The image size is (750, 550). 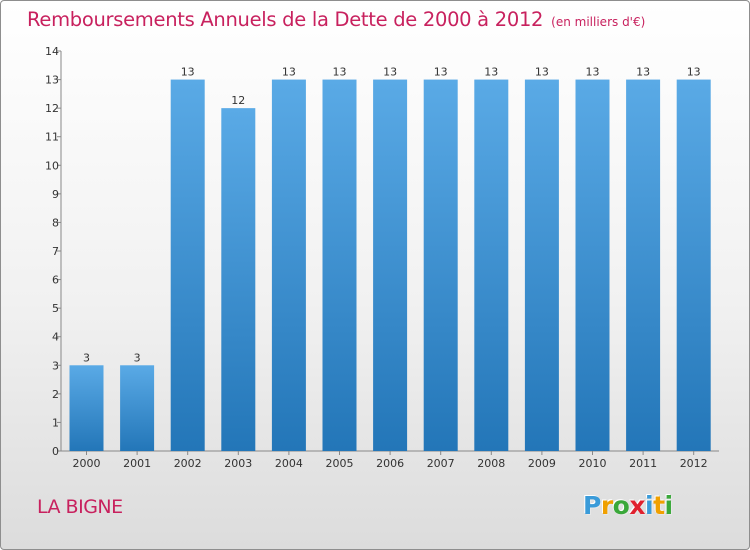 I want to click on y-tick-label: 11, so click(x=52, y=137).